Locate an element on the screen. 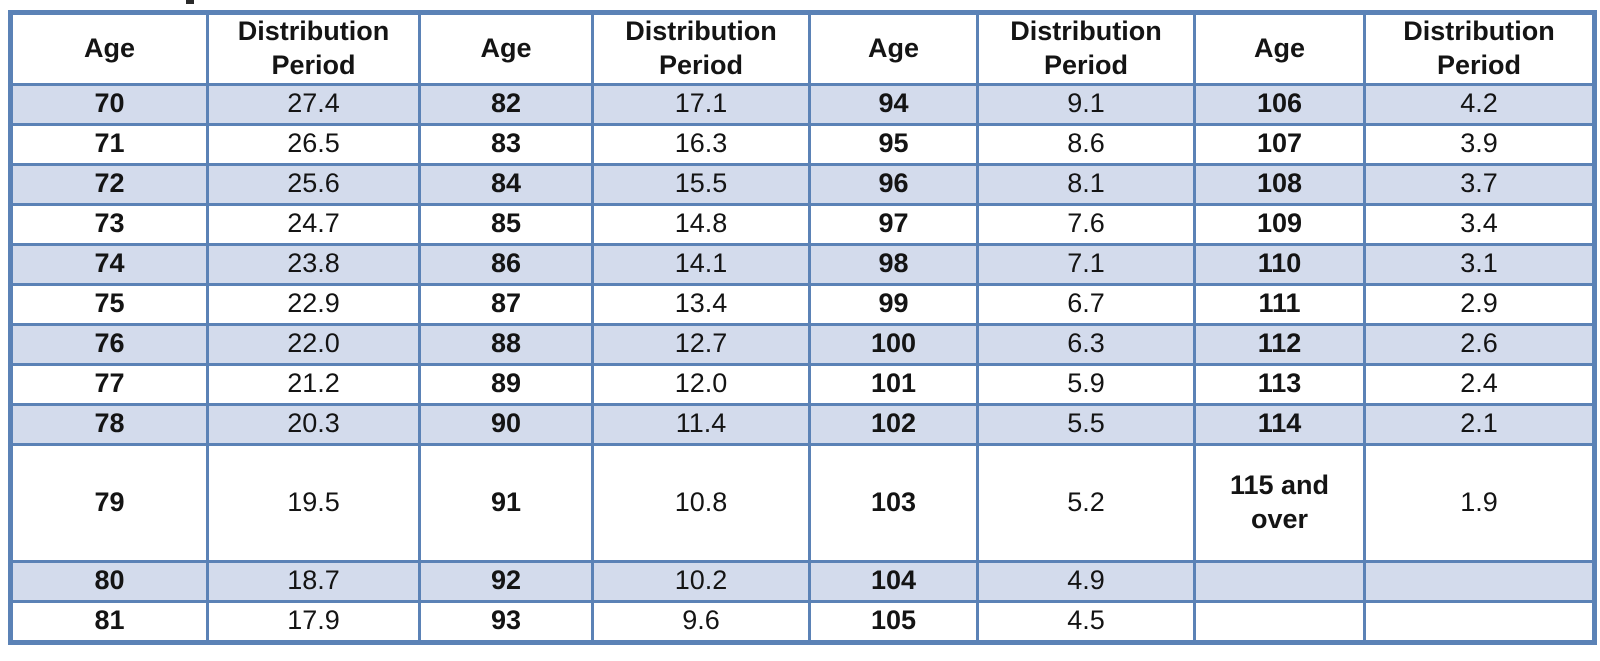  table-row: 77 21.2 89 12.0 101 5.9 113 2.4 is located at coordinates (802, 384).